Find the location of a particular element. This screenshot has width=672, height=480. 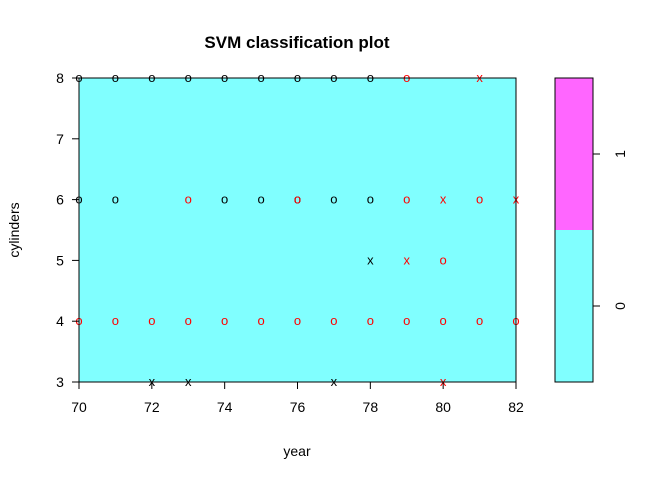

legend-label-1: 1 is located at coordinates (620, 154).